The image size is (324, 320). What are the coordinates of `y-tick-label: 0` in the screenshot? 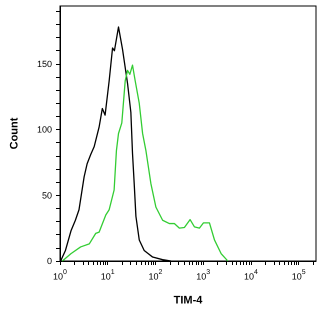 It's located at (49, 261).